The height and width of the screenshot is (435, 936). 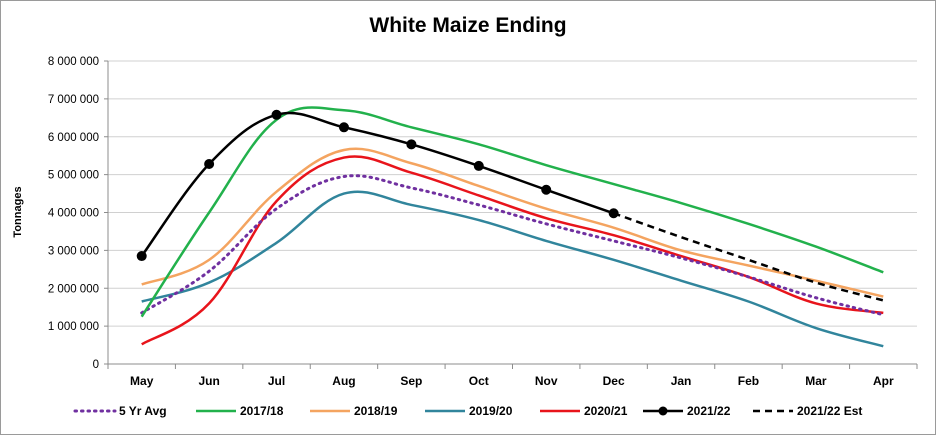 What do you see at coordinates (883, 381) in the screenshot?
I see `x-tick-label: Apr` at bounding box center [883, 381].